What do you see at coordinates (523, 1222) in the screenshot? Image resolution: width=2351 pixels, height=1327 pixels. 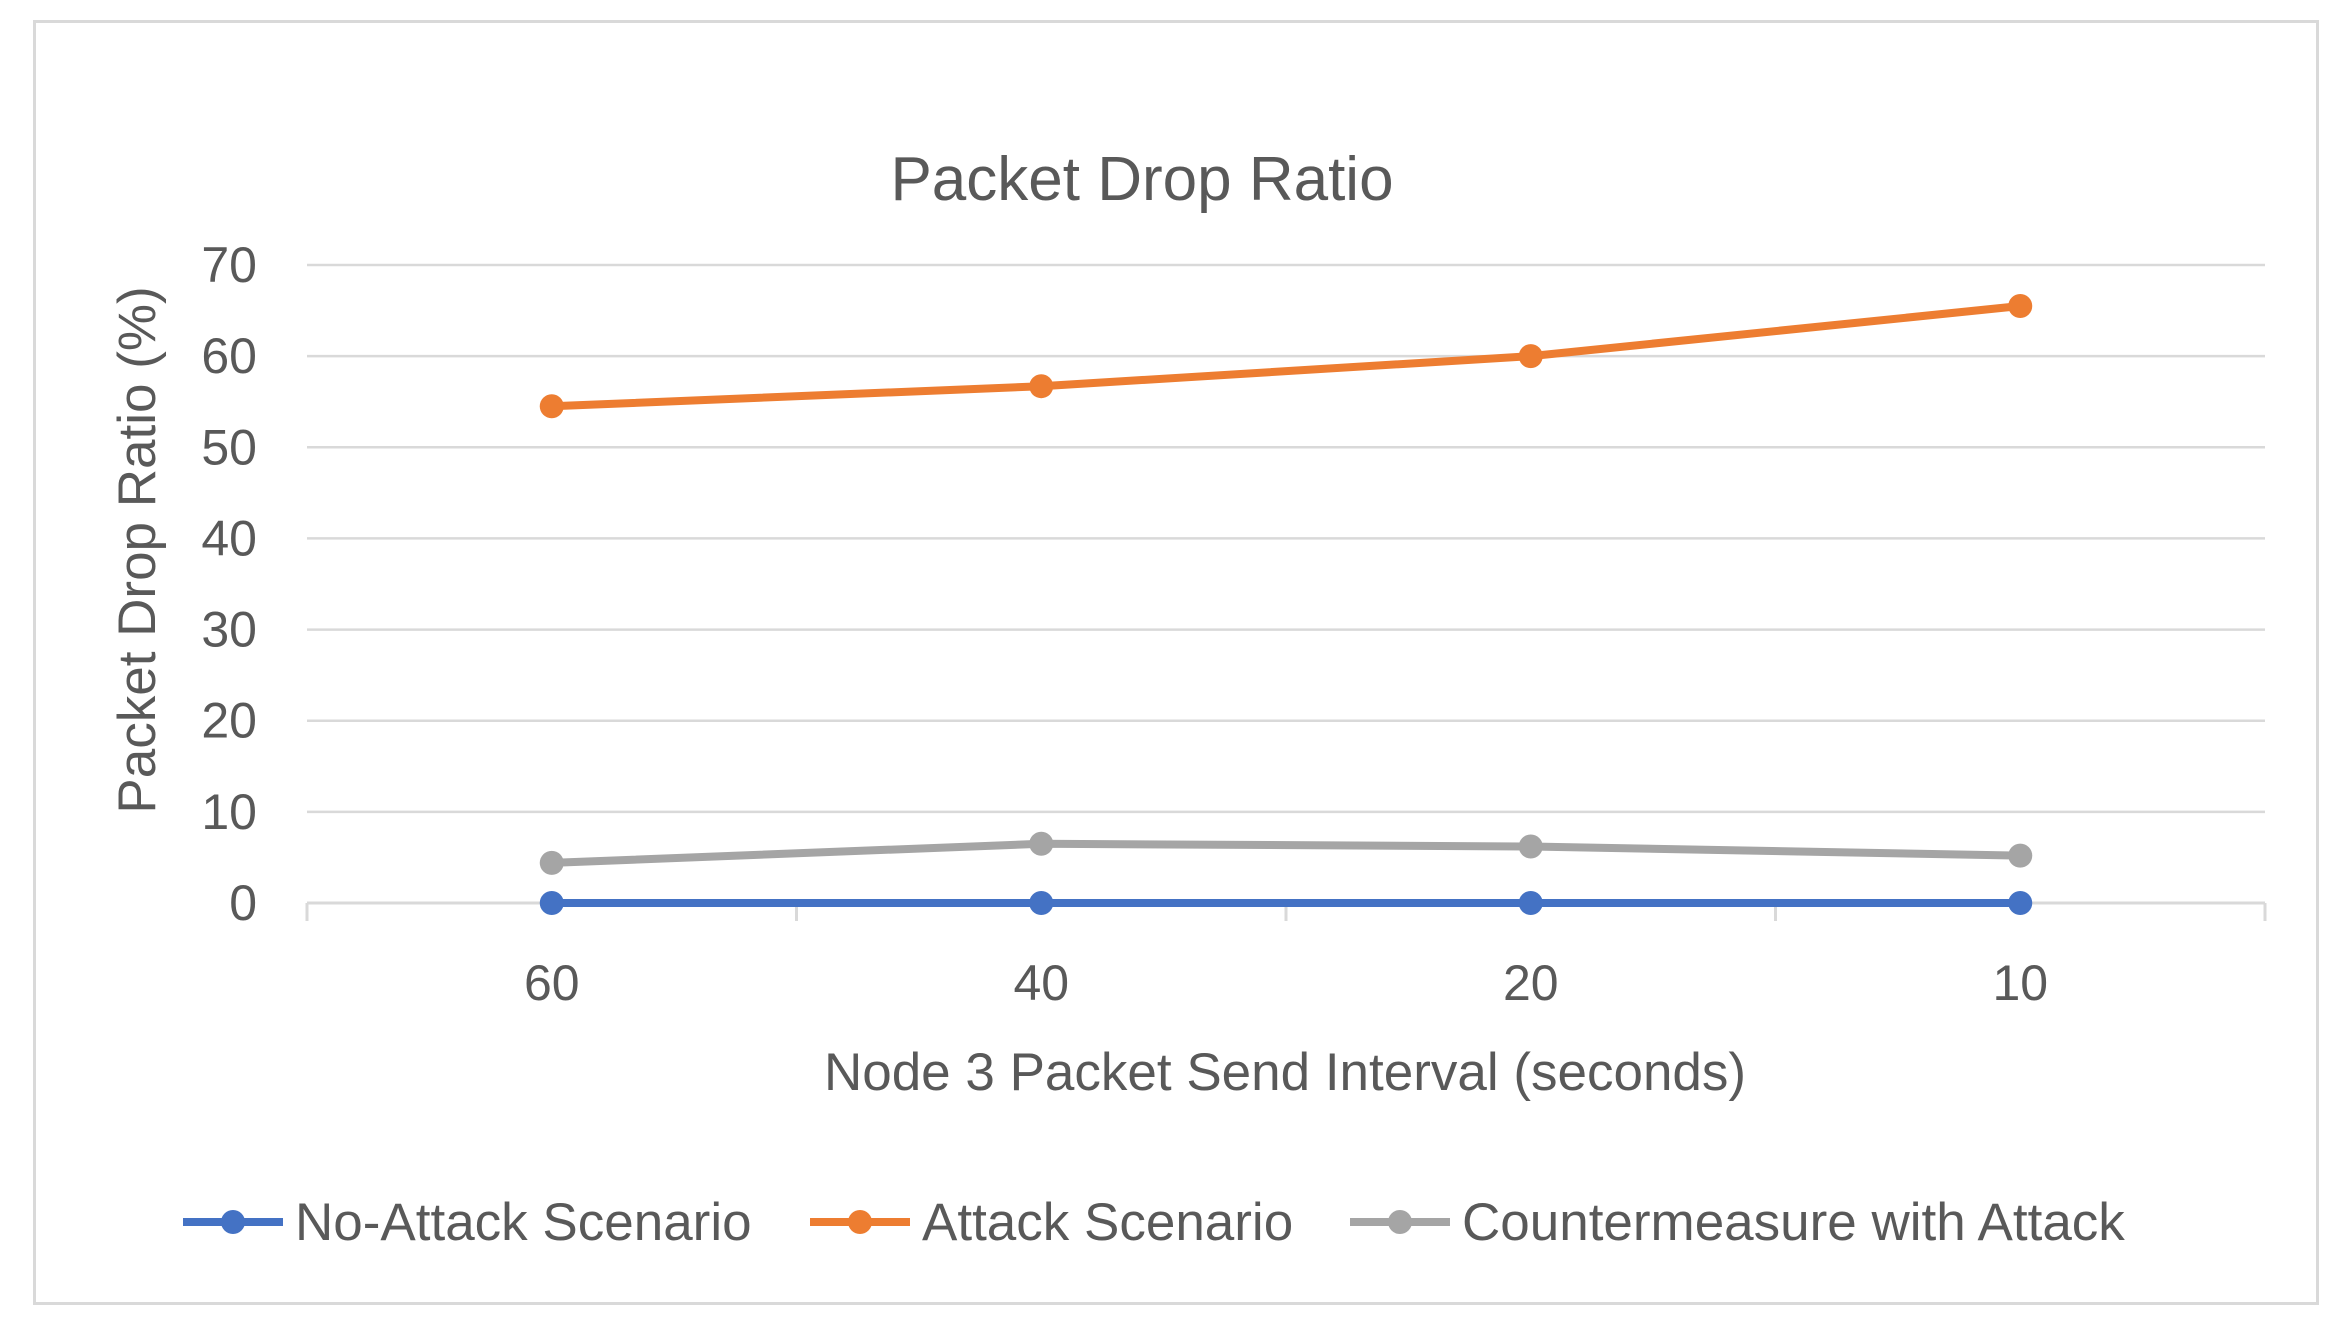 I see `legend-label: No-Attack Scenario` at bounding box center [523, 1222].